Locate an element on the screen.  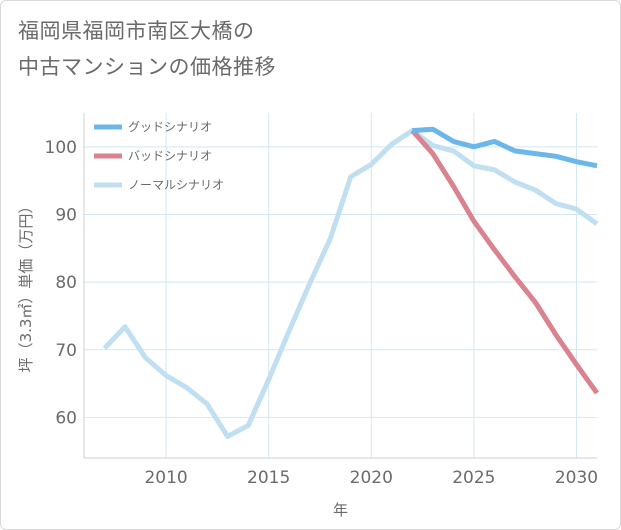
y-tick-label: 90 is located at coordinates (66, 215).